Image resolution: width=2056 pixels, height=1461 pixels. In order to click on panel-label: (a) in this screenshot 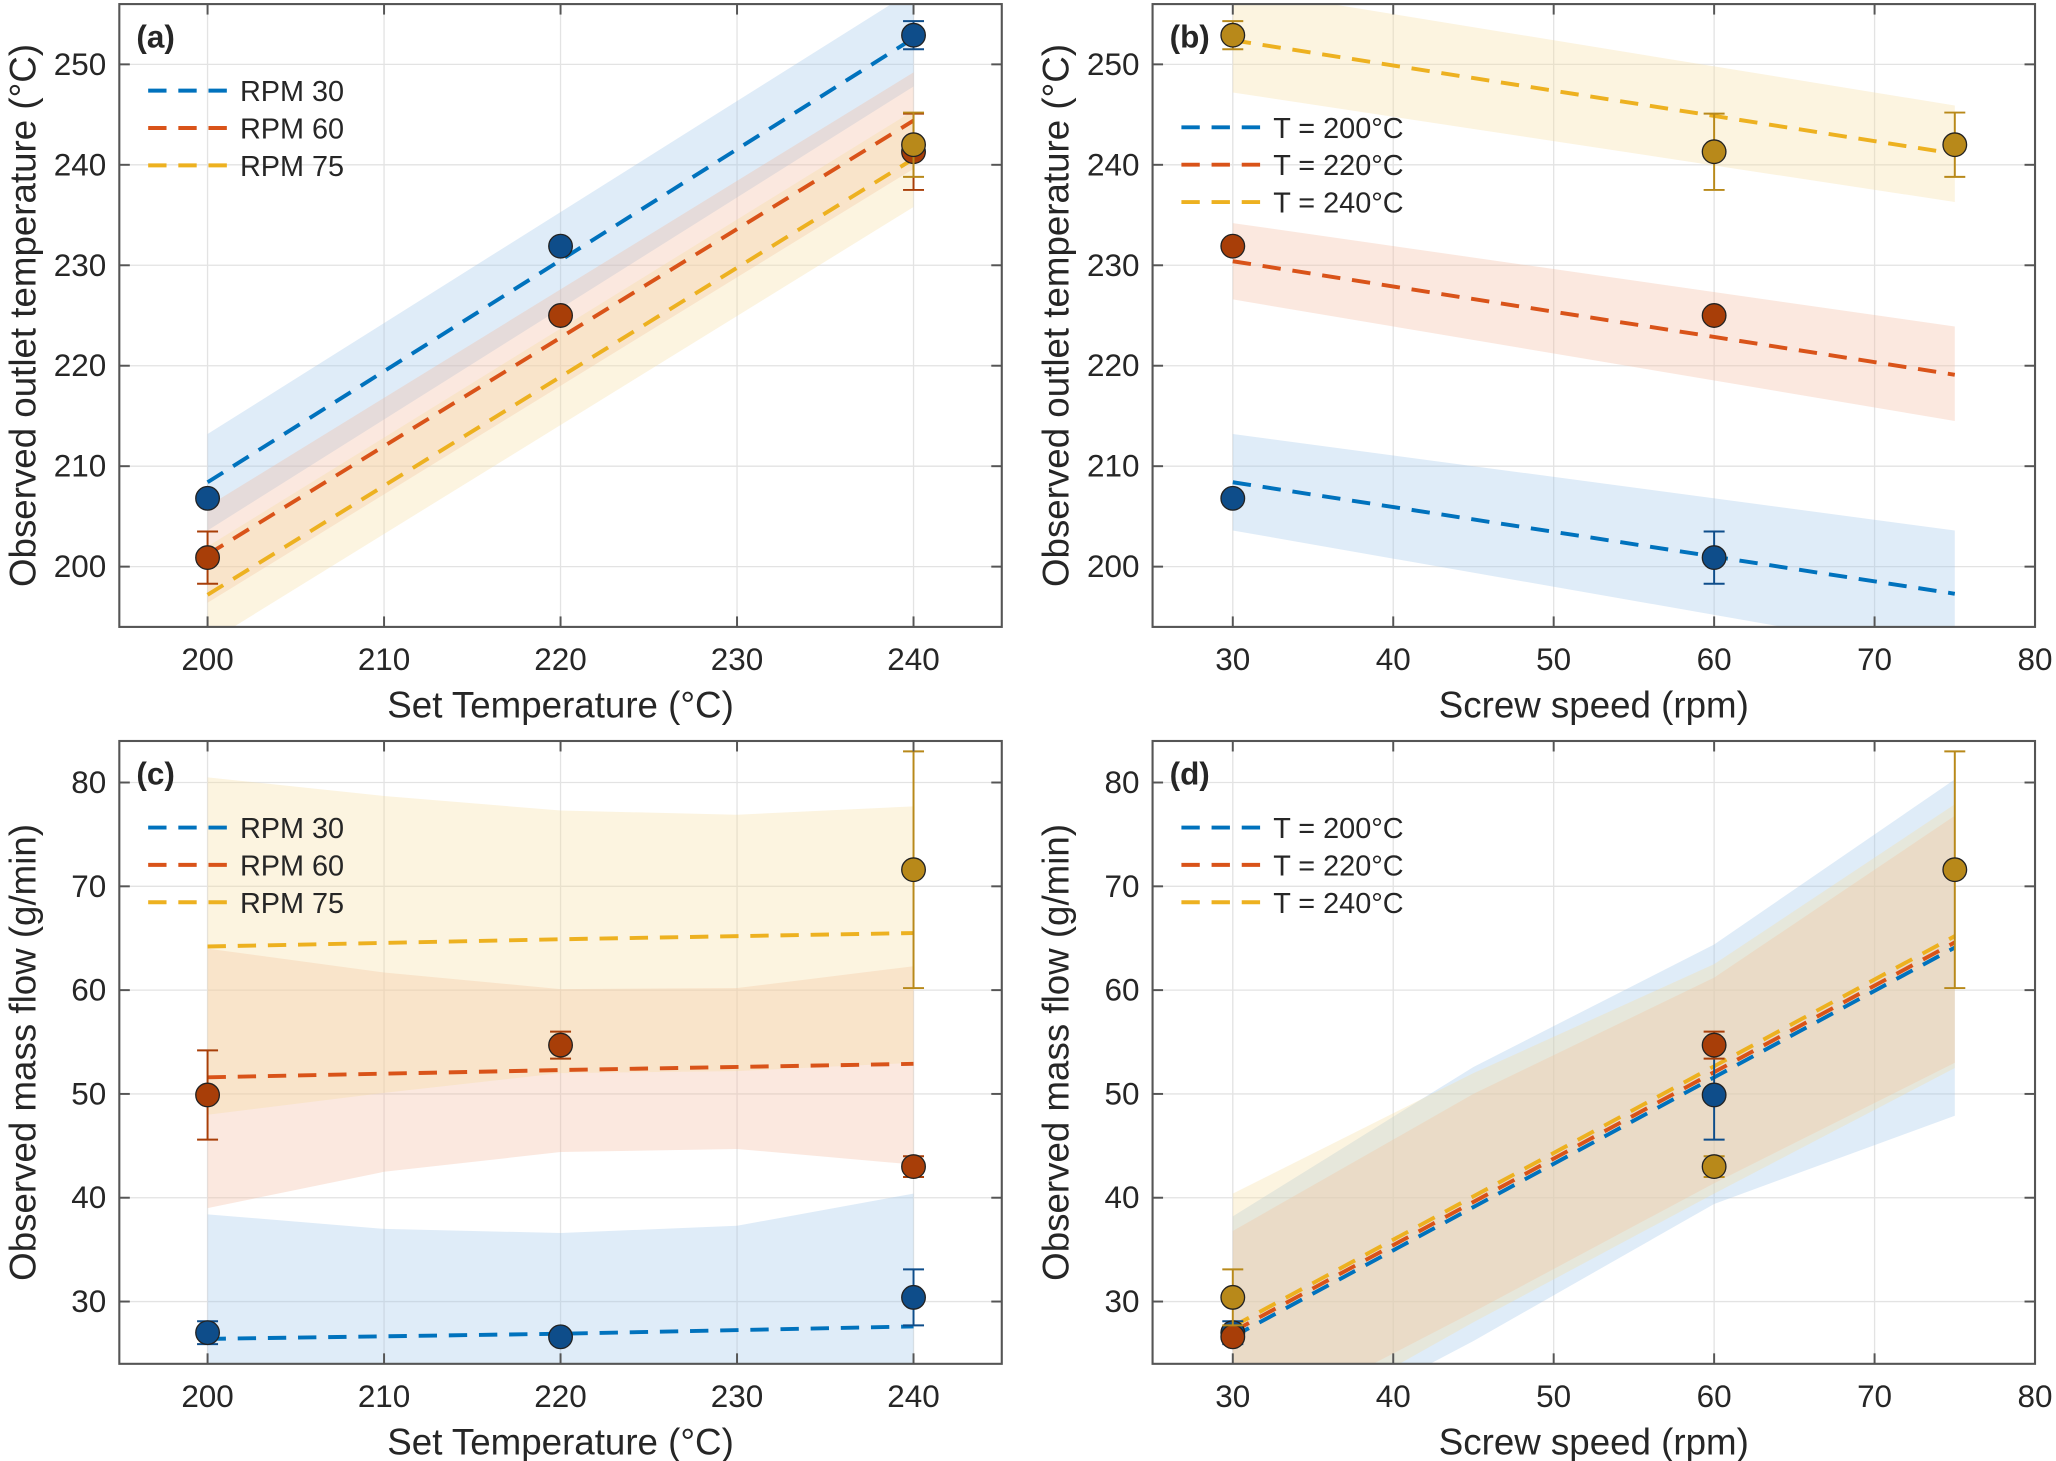, I will do `click(155, 36)`.